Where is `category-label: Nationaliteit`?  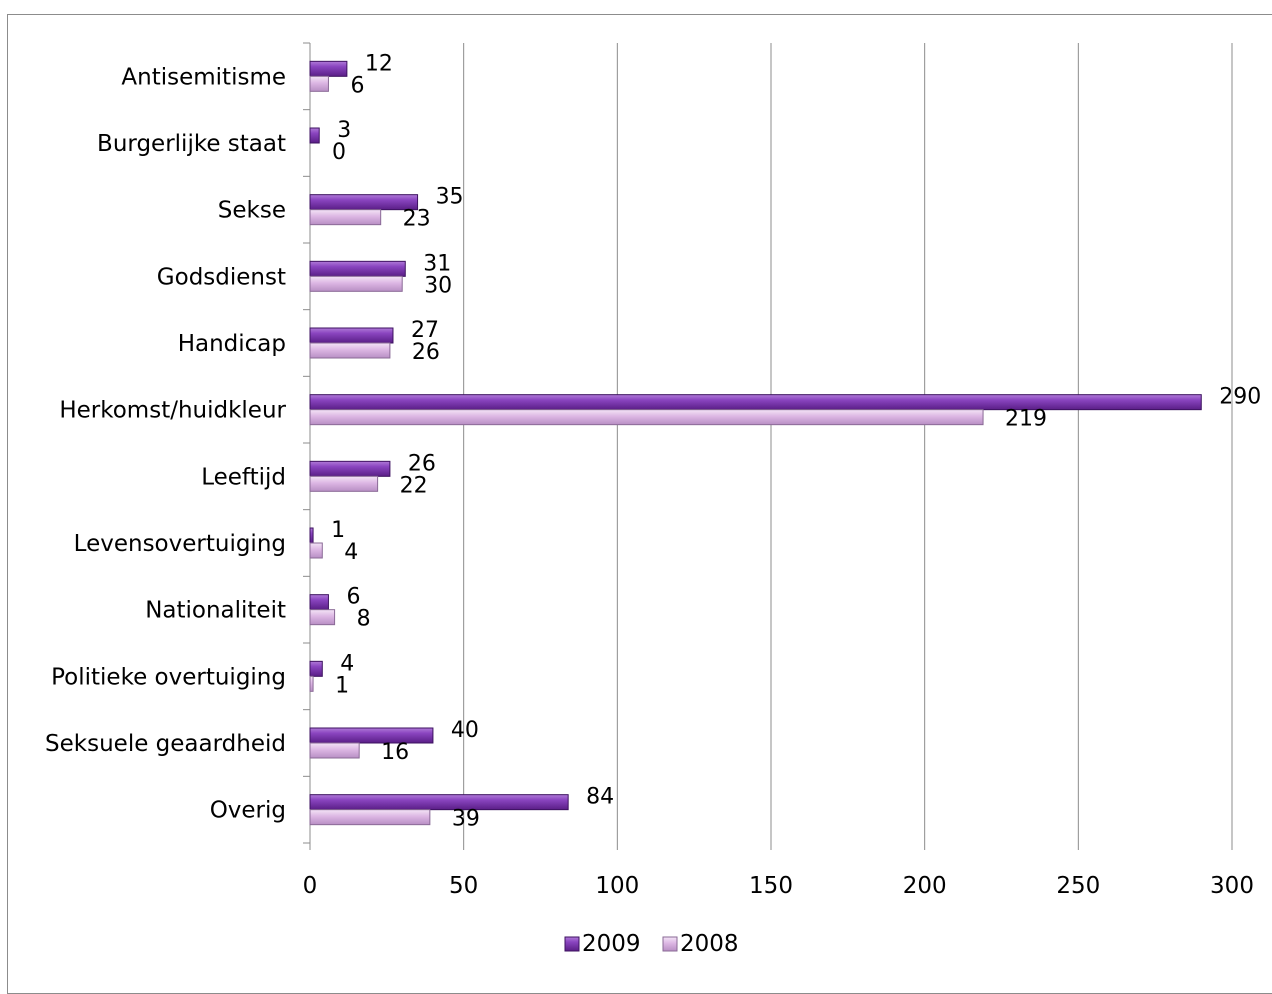
category-label: Nationaliteit is located at coordinates (215, 611).